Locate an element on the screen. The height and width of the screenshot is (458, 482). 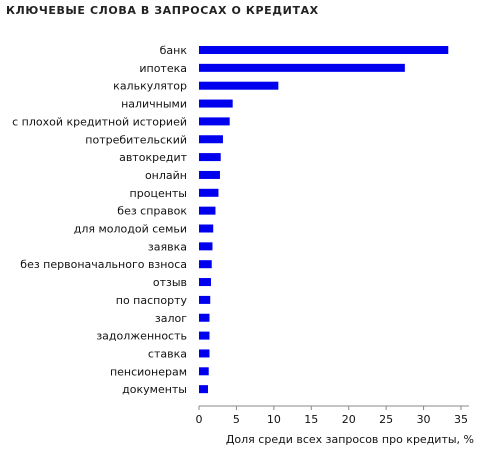
category-label: ставка is located at coordinates (167, 353).